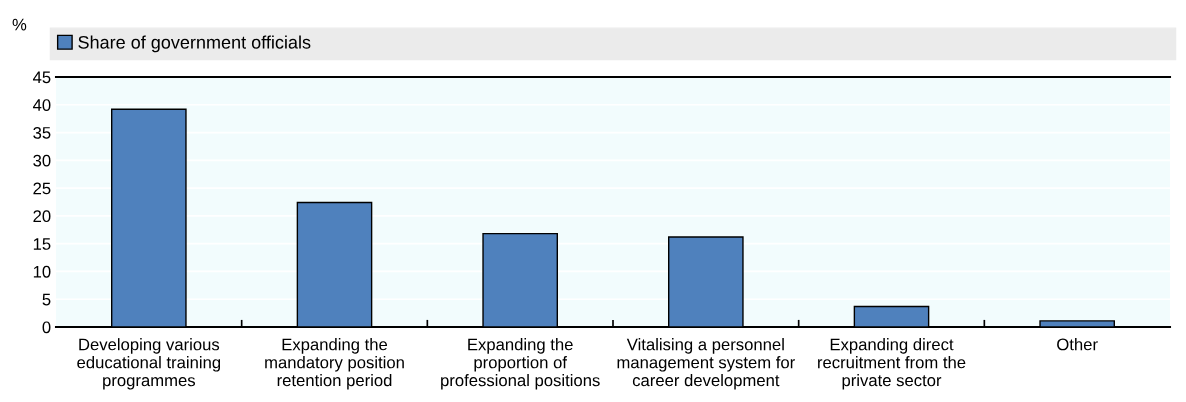  What do you see at coordinates (334, 364) in the screenshot?
I see `x-tick-label: Expanding the mandatory position retention period` at bounding box center [334, 364].